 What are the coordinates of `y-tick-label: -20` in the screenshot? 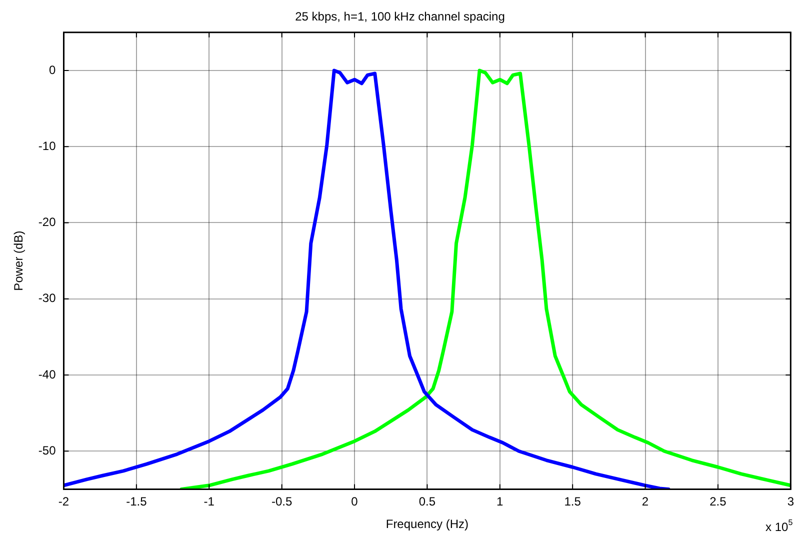 It's located at (47, 222).